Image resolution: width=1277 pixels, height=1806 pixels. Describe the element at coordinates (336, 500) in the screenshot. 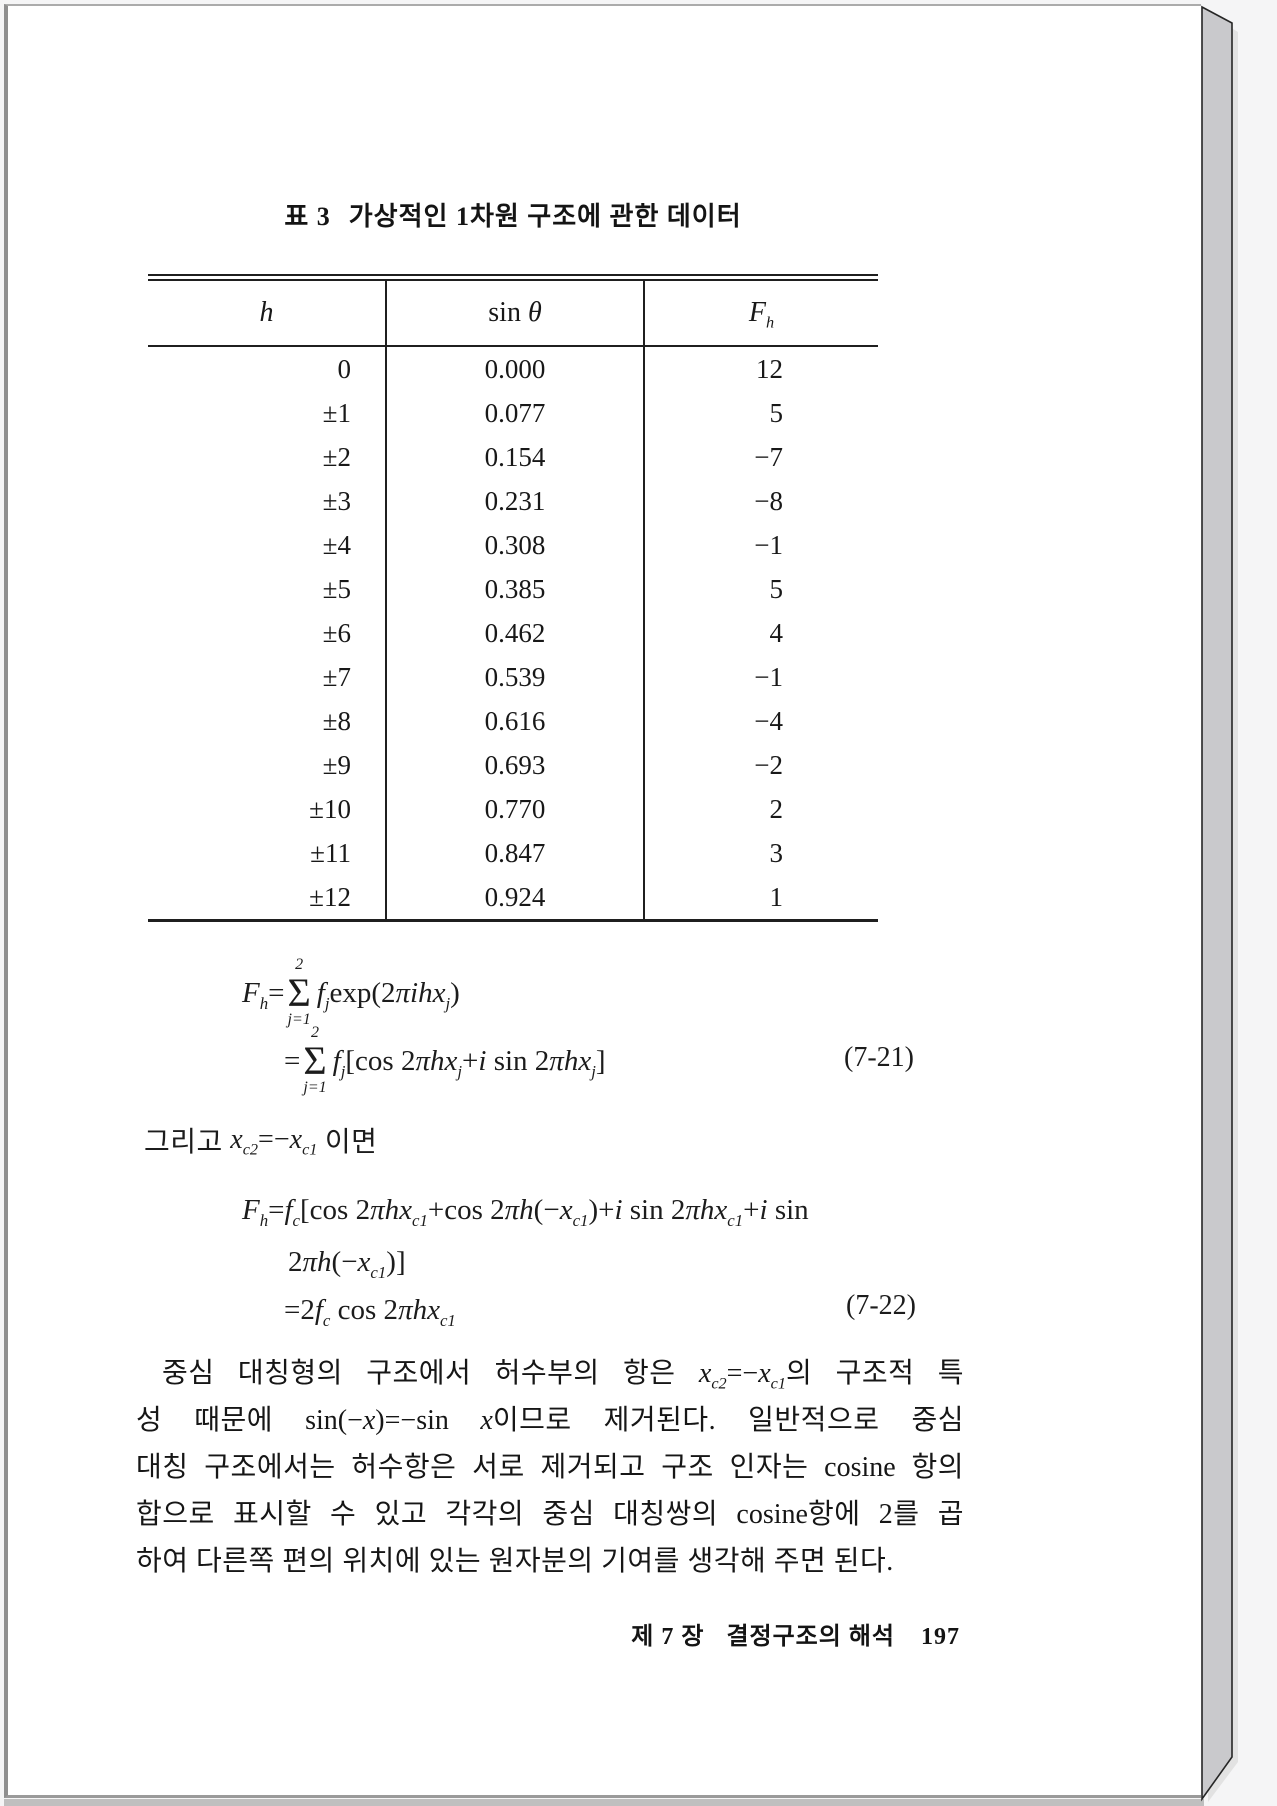

I see `table-cell: ±3` at that location.